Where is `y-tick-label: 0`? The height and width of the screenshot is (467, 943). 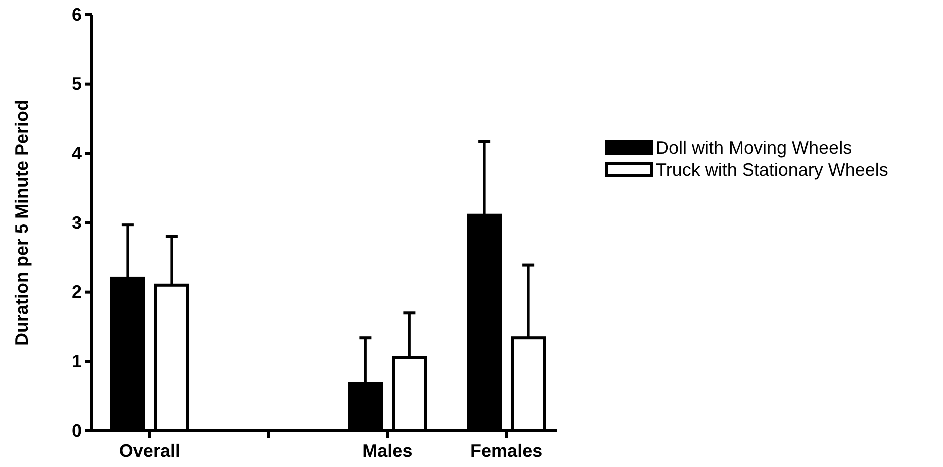
y-tick-label: 0 is located at coordinates (77, 430).